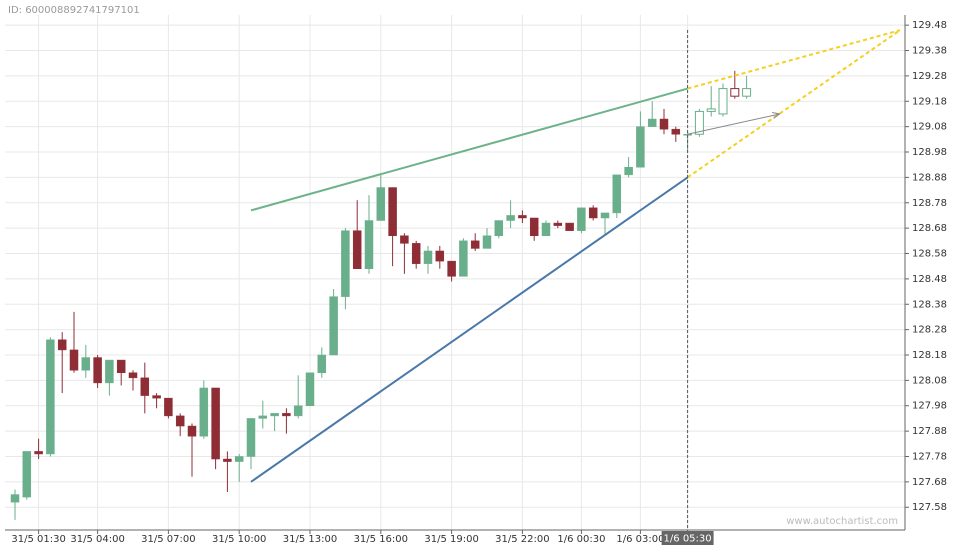 The width and height of the screenshot is (960, 550). I want to click on cursor-label: 1/6 05:30, so click(688, 539).